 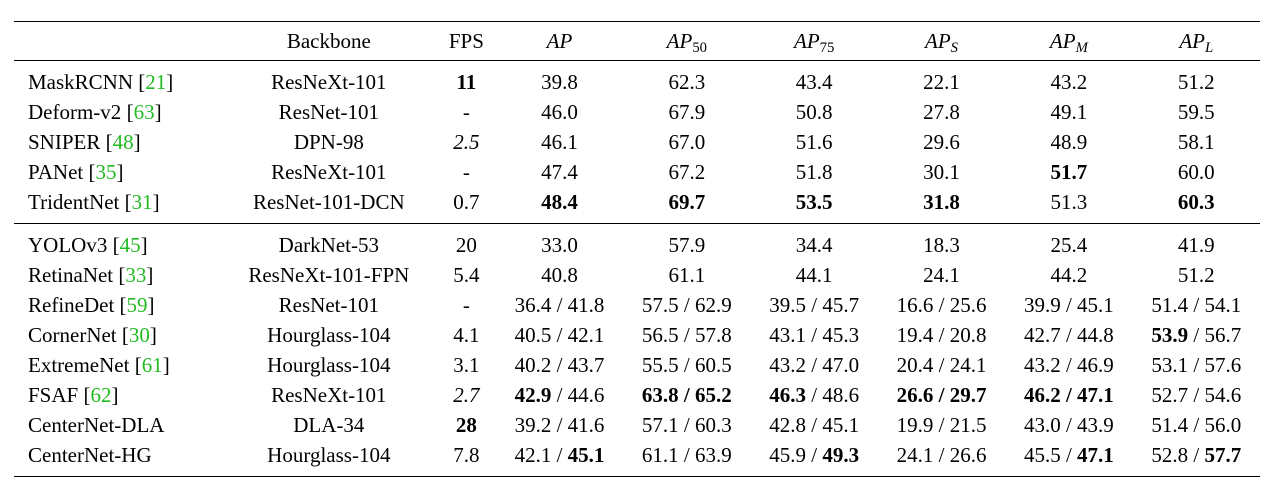 I want to click on ap50-cell: 69.7, so click(x=687, y=205).